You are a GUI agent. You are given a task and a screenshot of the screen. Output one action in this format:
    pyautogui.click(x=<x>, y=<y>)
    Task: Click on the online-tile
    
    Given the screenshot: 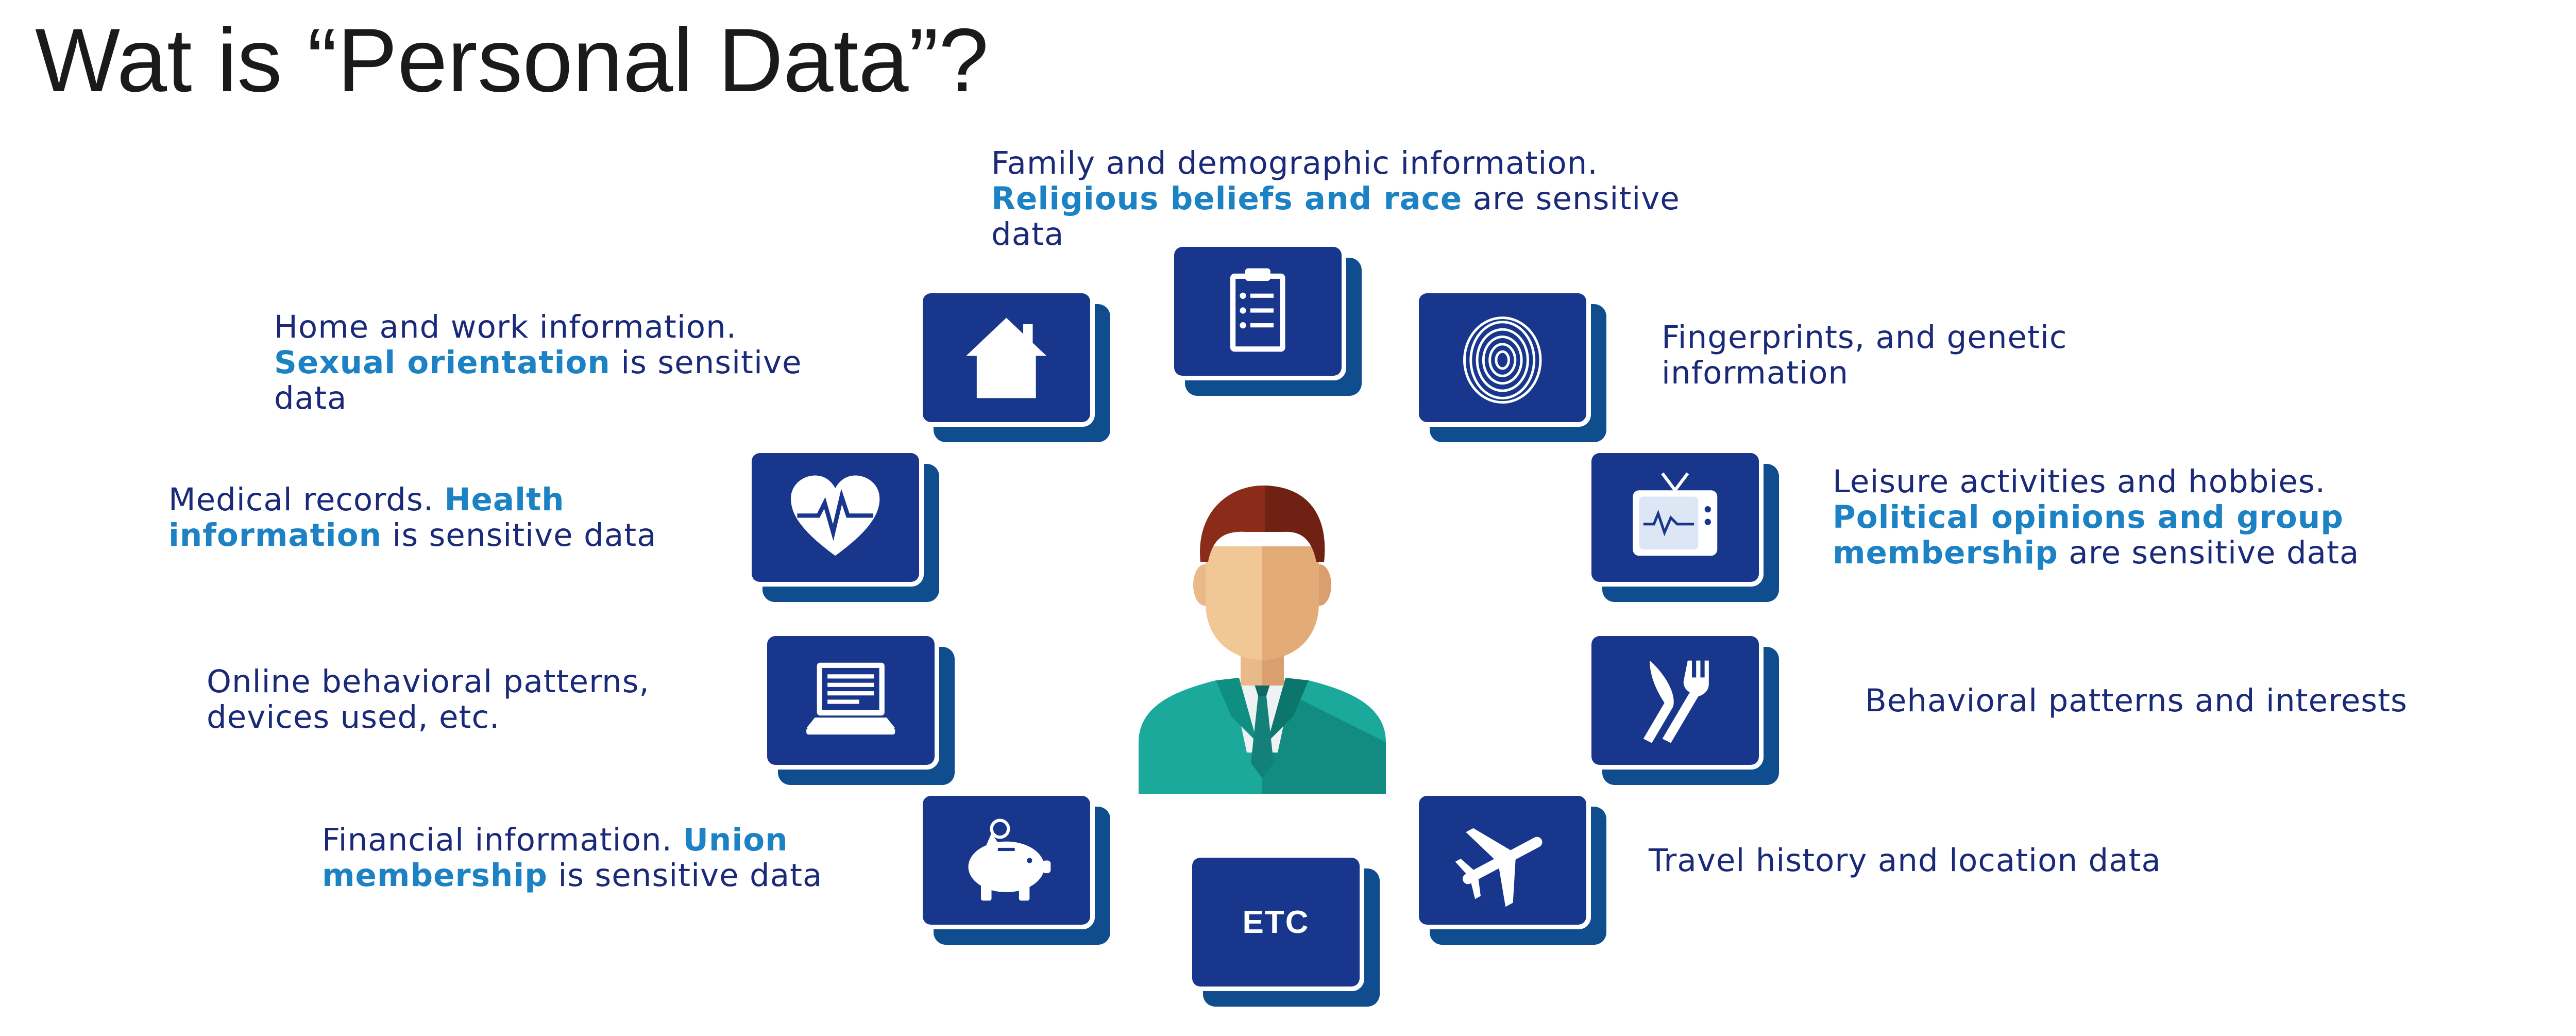 What is the action you would take?
    pyautogui.click(x=851, y=700)
    